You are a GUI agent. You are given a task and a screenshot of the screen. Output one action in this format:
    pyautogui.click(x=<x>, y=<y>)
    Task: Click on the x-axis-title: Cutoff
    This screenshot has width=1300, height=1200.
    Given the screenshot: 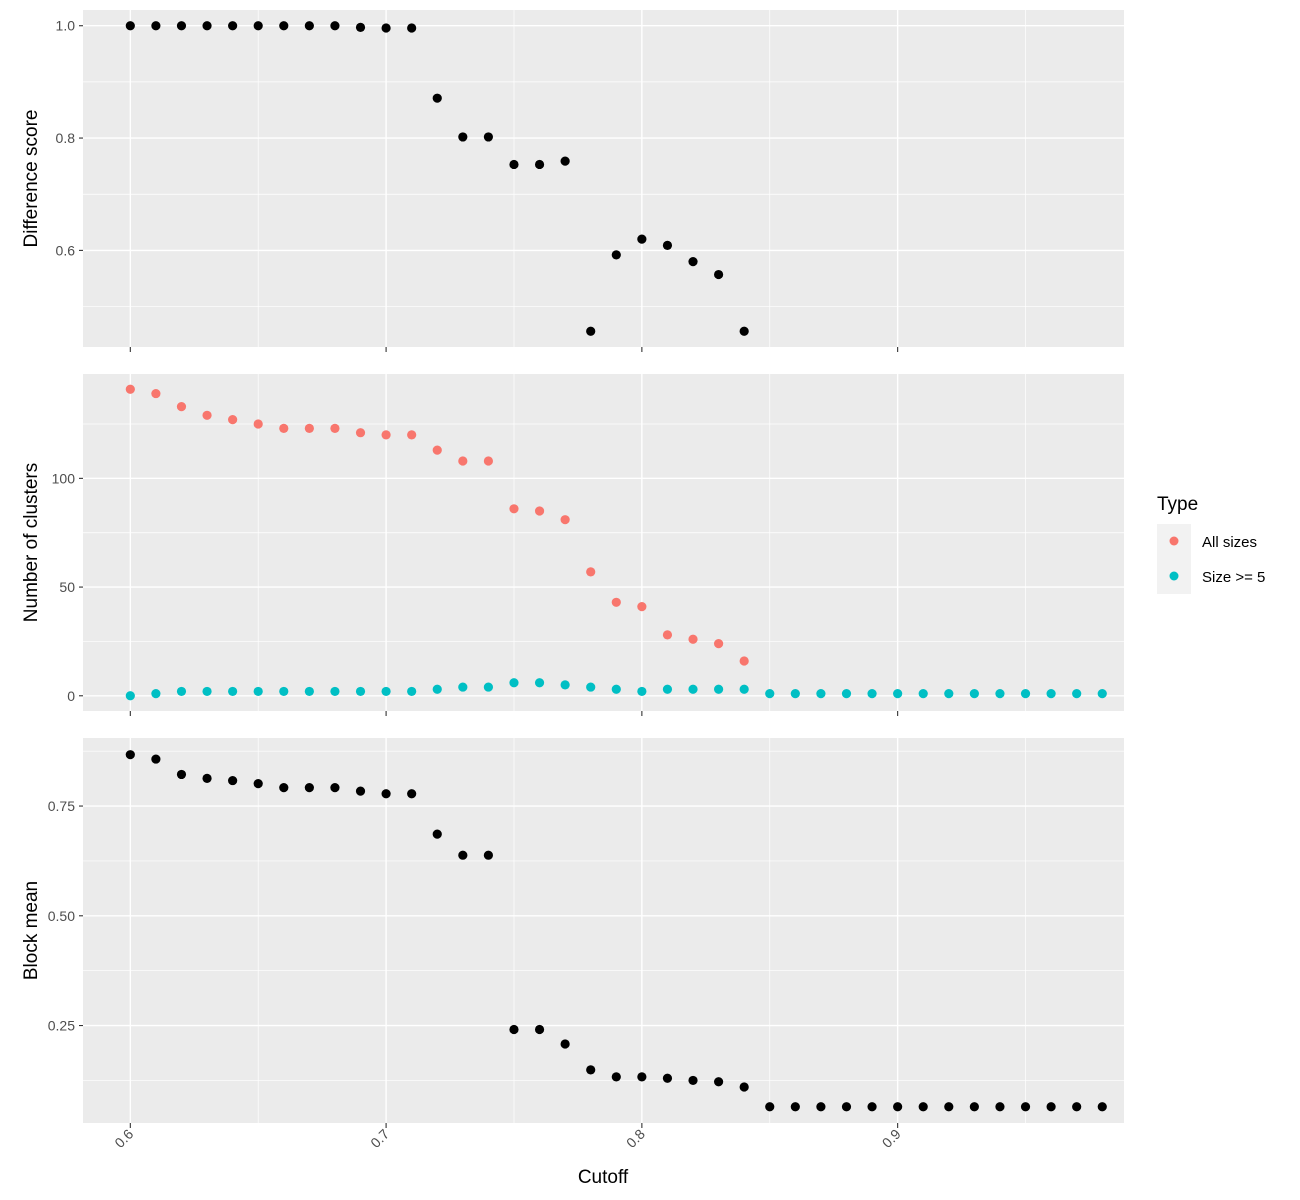 What is the action you would take?
    pyautogui.click(x=603, y=1177)
    